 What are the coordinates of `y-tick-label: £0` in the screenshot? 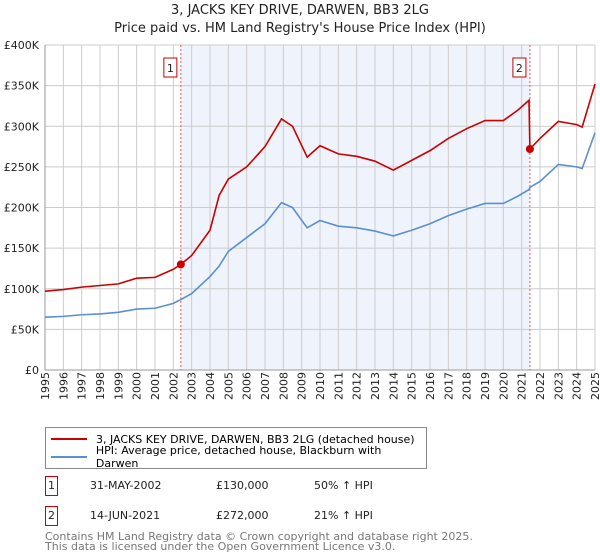 It's located at (32, 370).